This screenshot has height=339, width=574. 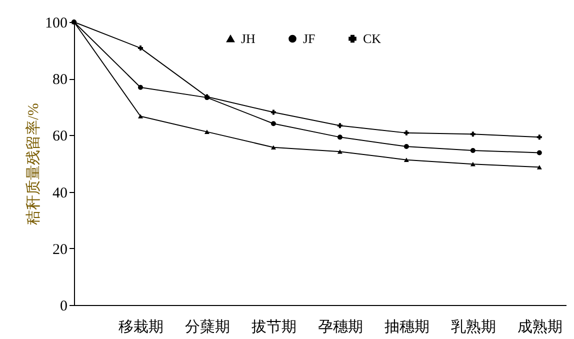 I want to click on y-tick-label: 0, so click(x=64, y=306).